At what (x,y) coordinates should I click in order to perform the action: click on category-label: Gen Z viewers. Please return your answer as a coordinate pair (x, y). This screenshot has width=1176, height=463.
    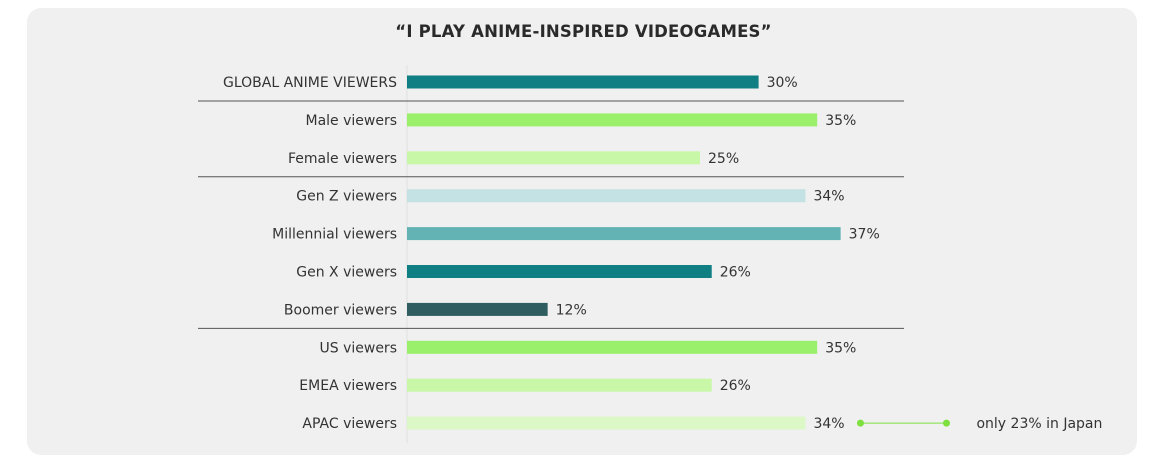
    Looking at the image, I should click on (346, 197).